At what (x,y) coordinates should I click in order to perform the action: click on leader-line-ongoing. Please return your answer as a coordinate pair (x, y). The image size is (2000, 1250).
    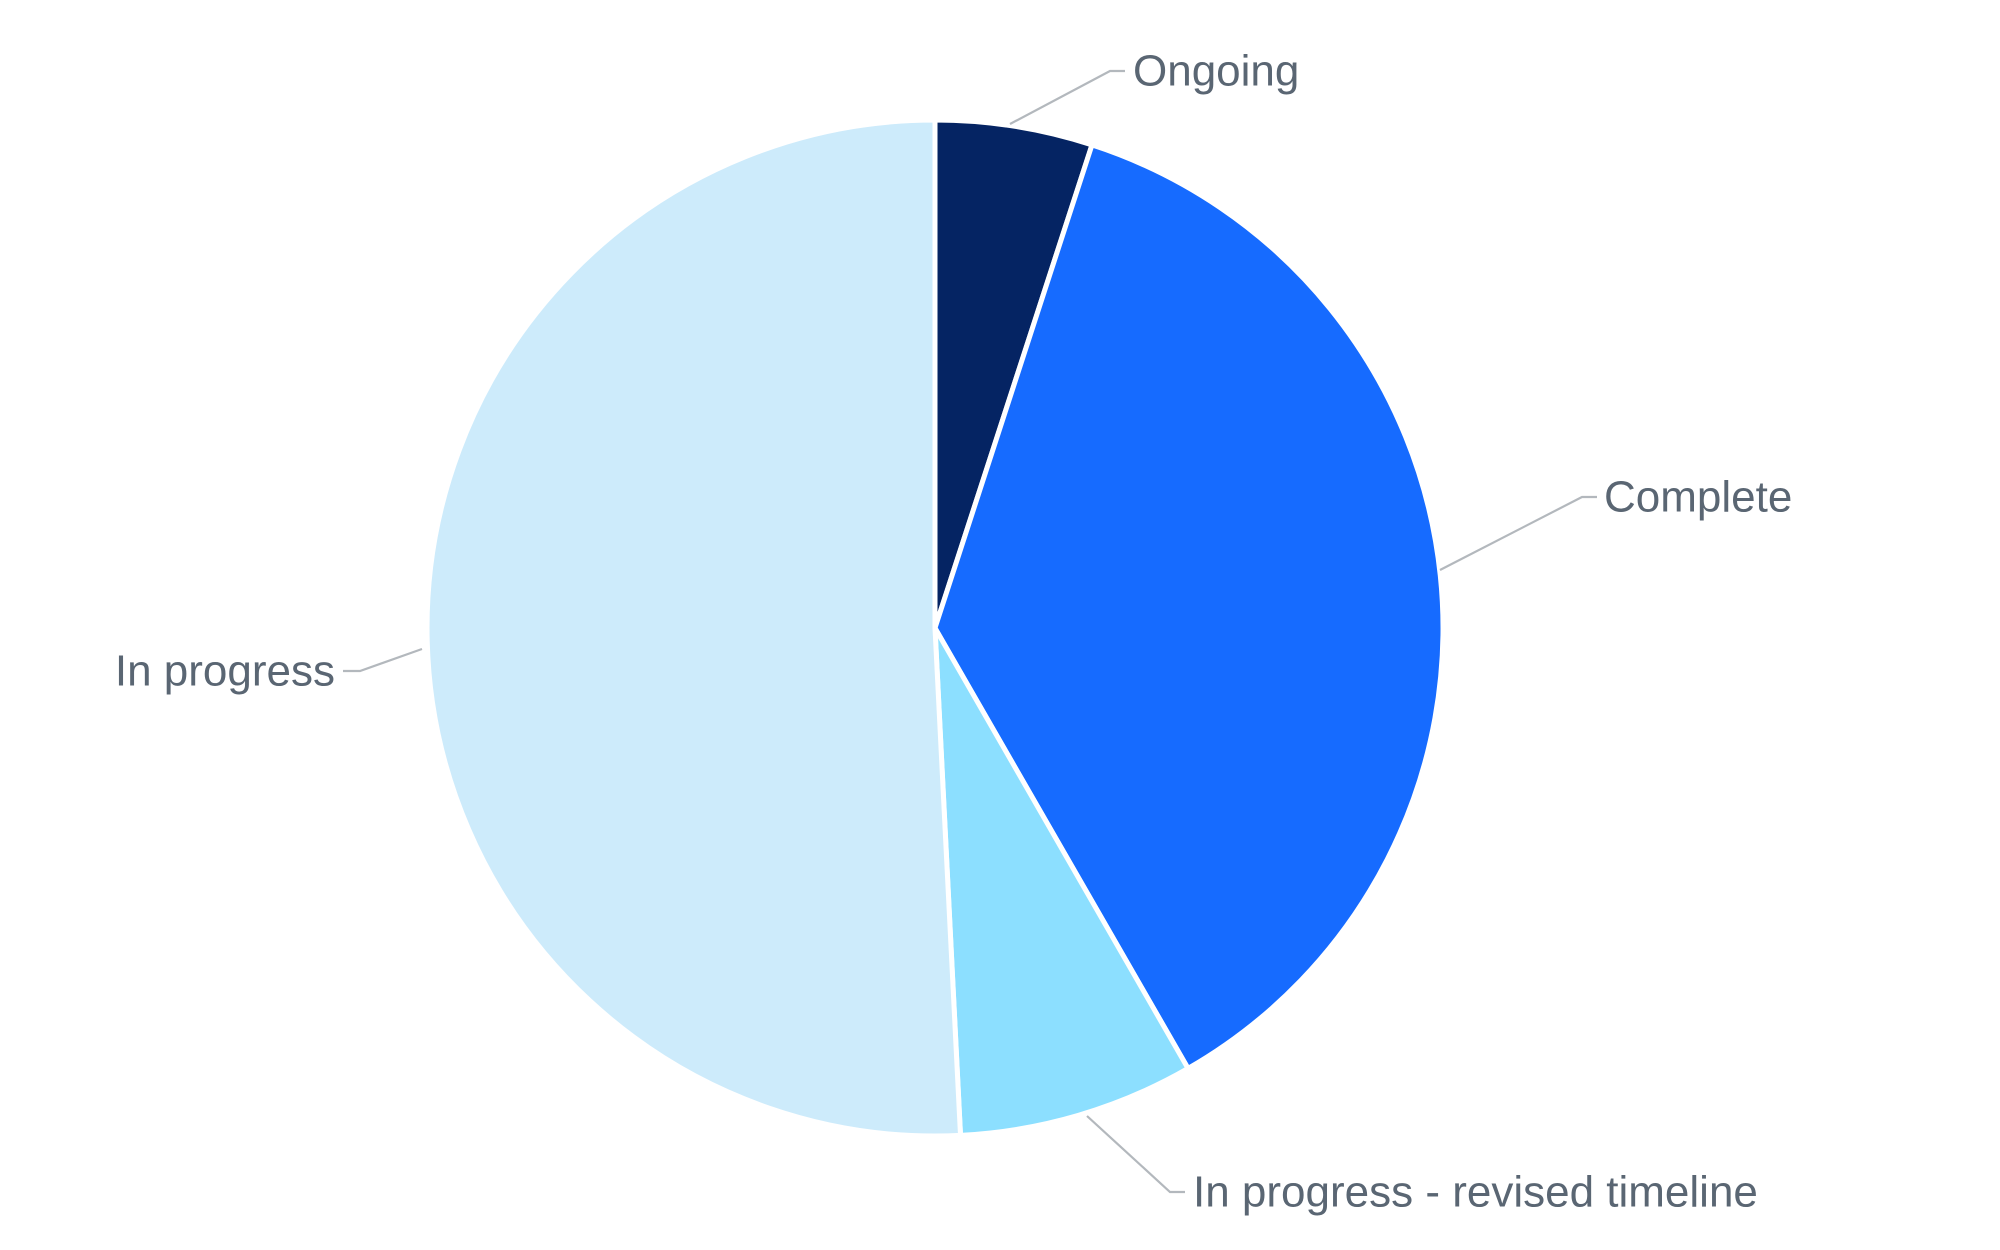
    Looking at the image, I should click on (1067, 97).